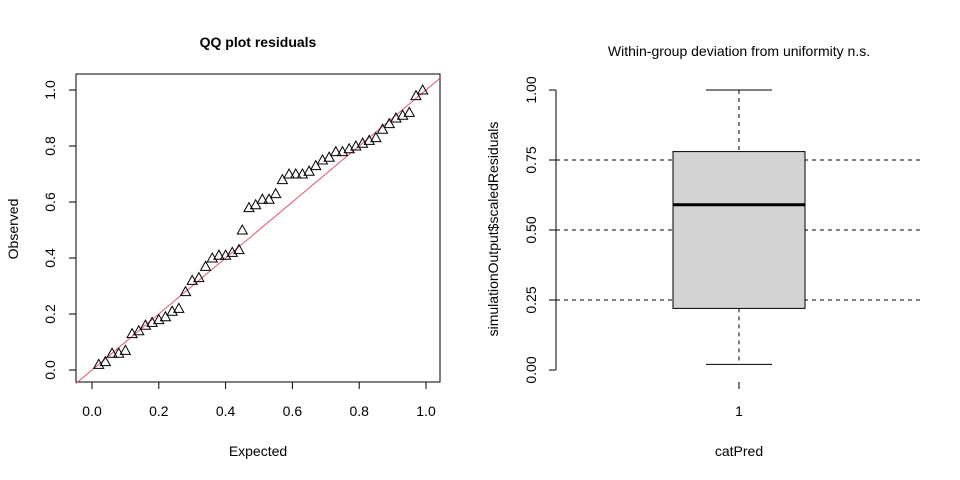 The image size is (960, 480). I want to click on qq-y-axis: 0.0 0.2 0.4 0.6 0.8 1.0, so click(59, 230).